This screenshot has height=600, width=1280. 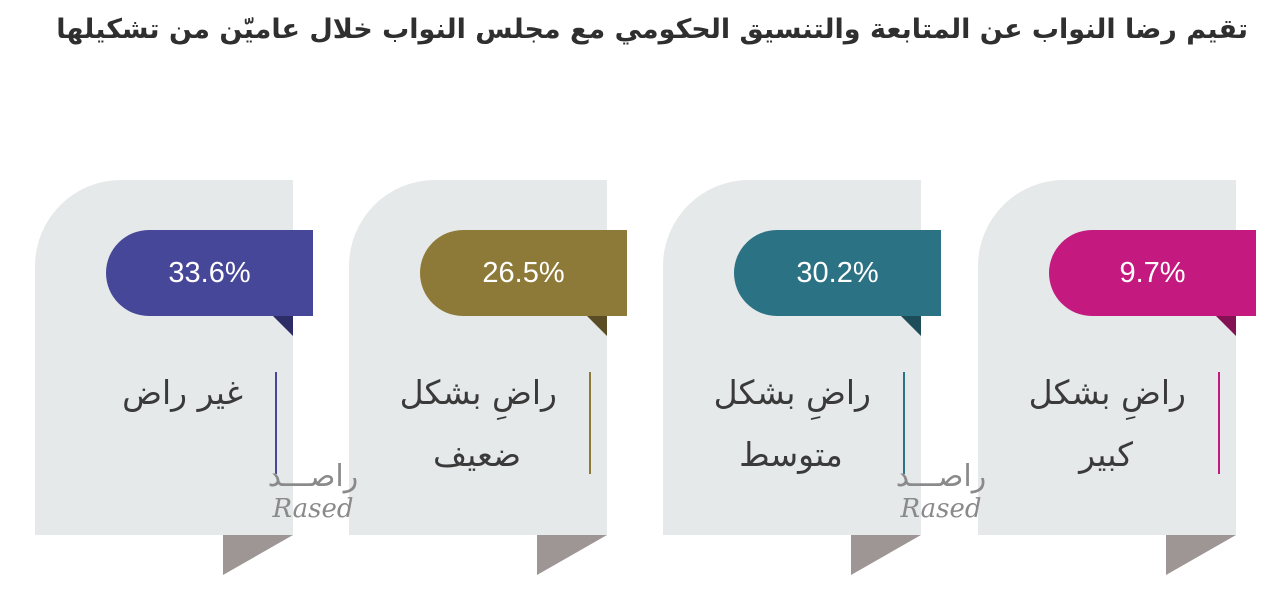 I want to click on category-label: راضِ بشكل متوسط, so click(x=791, y=424).